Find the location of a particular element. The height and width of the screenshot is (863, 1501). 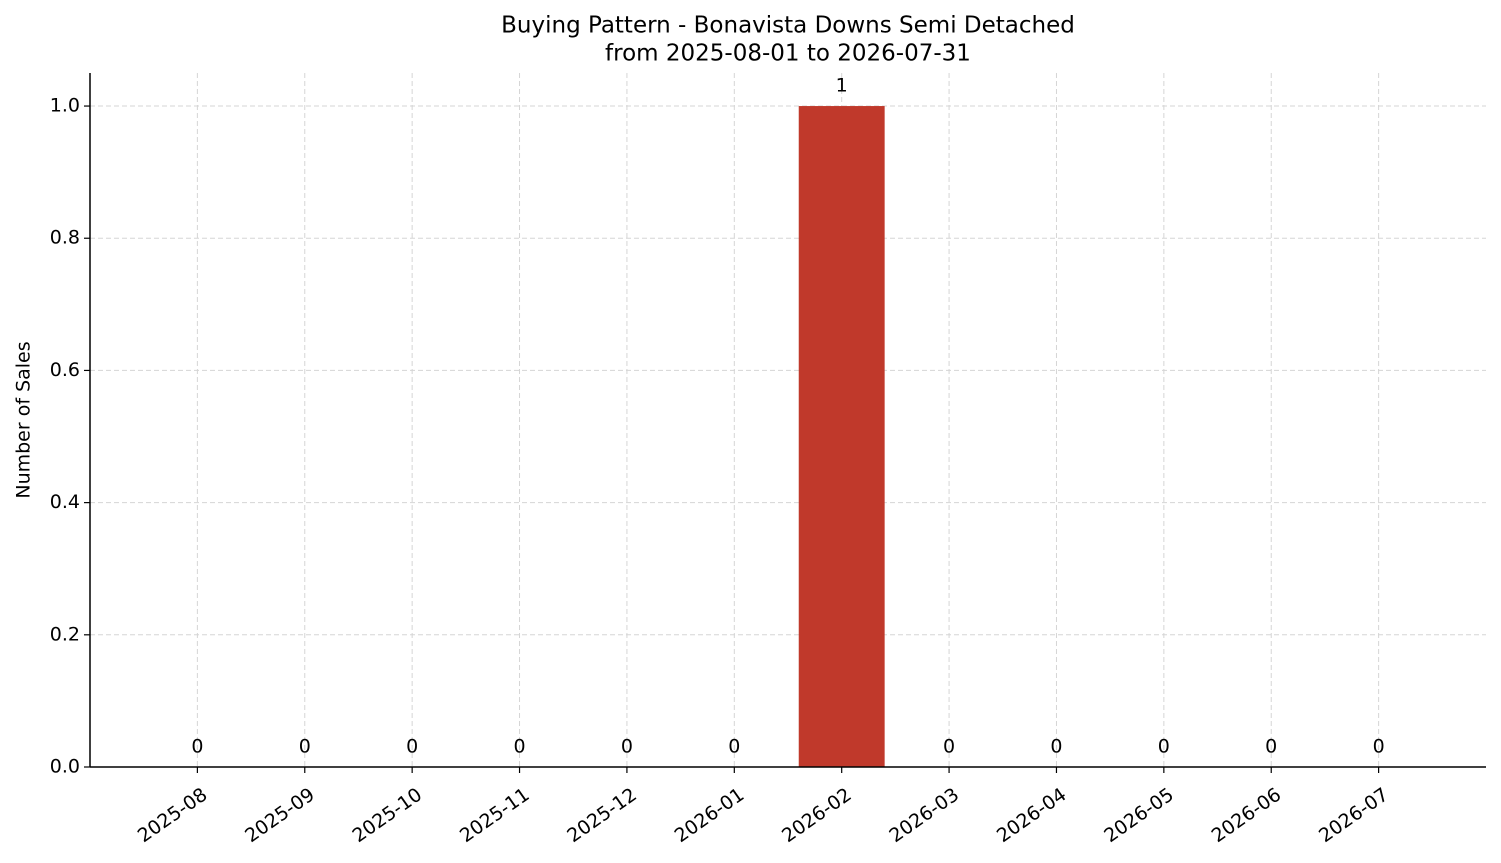

x-tick-label: 2025-12 is located at coordinates (602, 816).